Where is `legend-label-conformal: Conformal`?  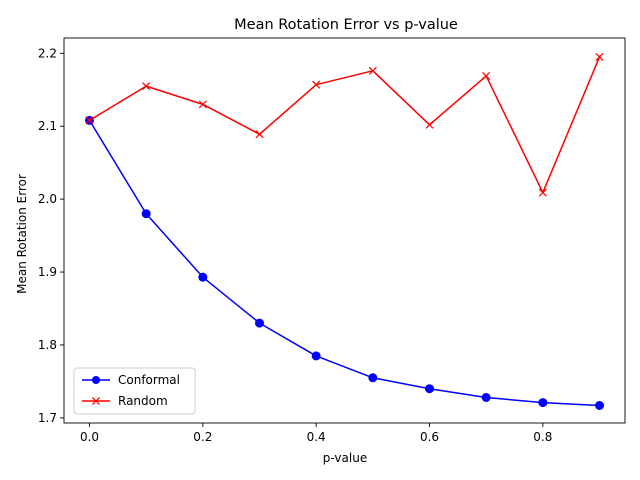 legend-label-conformal: Conformal is located at coordinates (149, 380).